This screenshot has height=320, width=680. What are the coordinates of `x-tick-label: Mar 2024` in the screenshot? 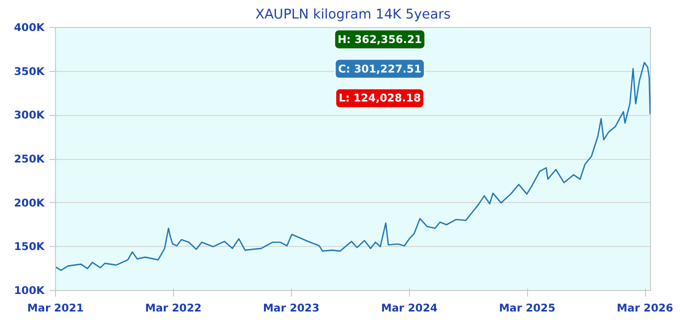 It's located at (409, 308).